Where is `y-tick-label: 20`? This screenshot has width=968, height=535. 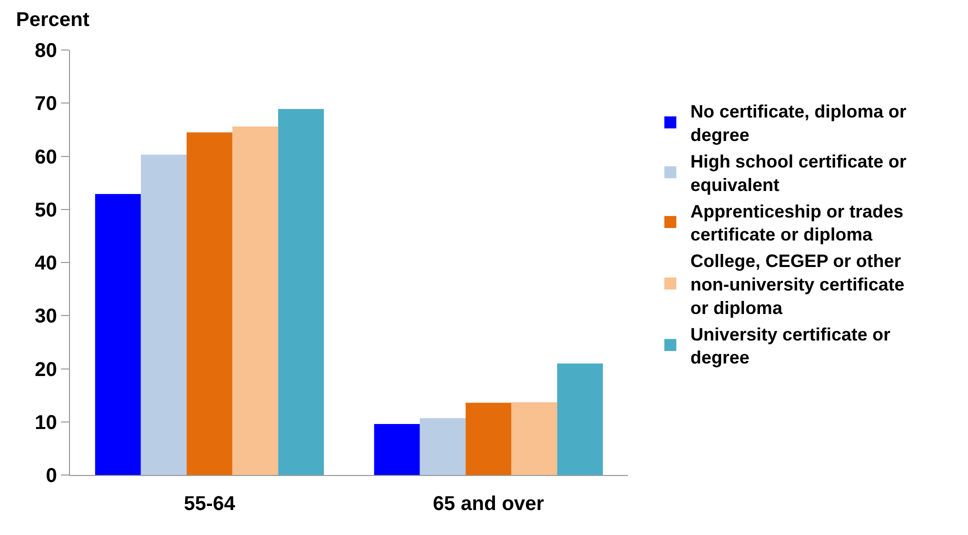 y-tick-label: 20 is located at coordinates (45, 369).